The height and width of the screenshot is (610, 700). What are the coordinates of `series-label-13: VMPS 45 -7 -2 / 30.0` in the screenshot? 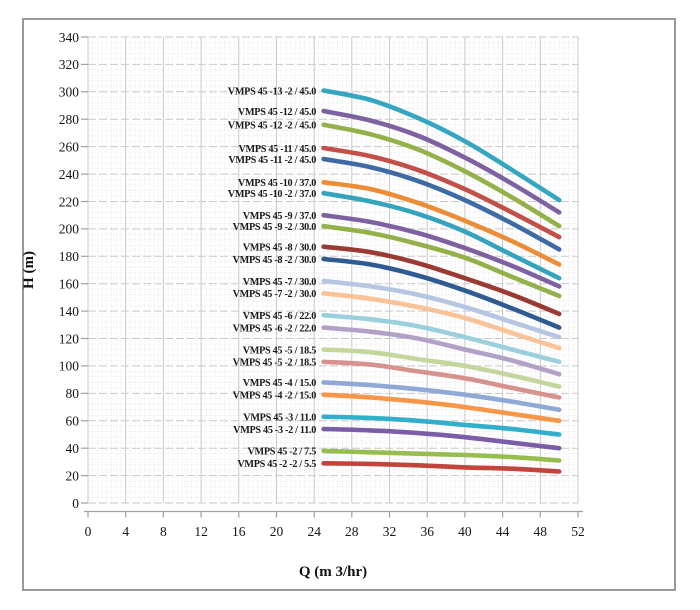 It's located at (275, 294).